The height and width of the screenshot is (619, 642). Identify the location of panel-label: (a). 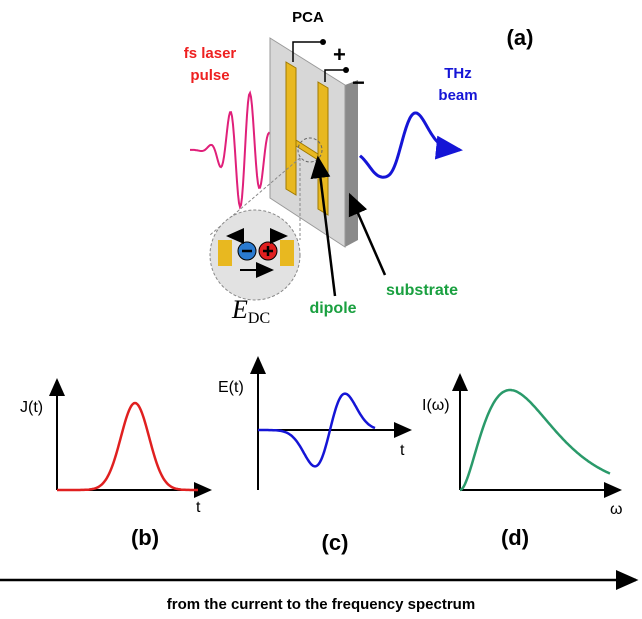
(520, 37).